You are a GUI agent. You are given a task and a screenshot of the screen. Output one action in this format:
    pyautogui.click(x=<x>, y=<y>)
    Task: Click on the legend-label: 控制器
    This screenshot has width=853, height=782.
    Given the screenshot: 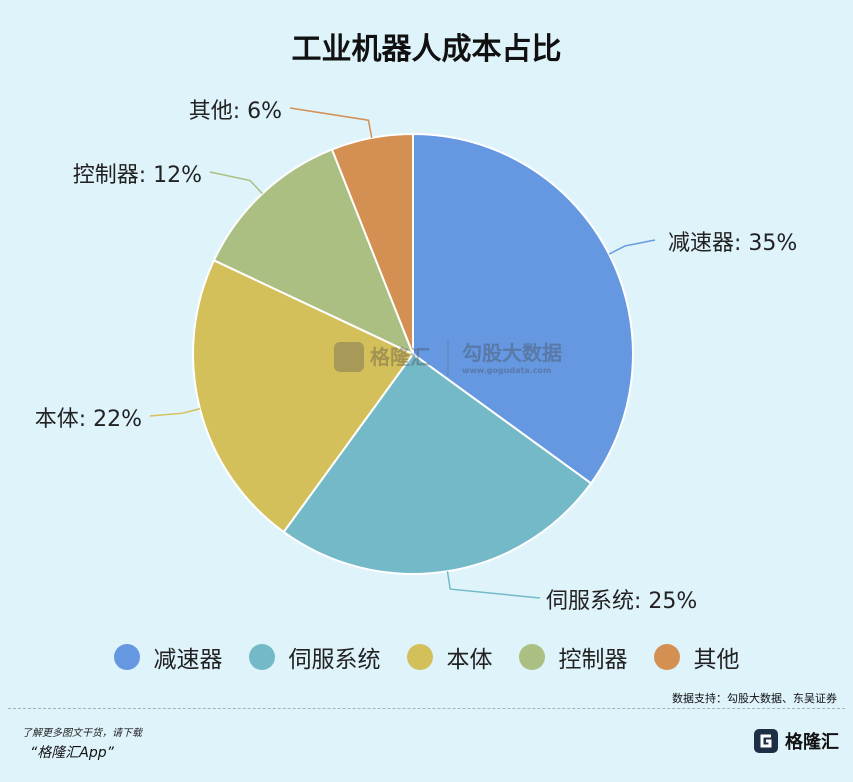 What is the action you would take?
    pyautogui.click(x=593, y=660)
    